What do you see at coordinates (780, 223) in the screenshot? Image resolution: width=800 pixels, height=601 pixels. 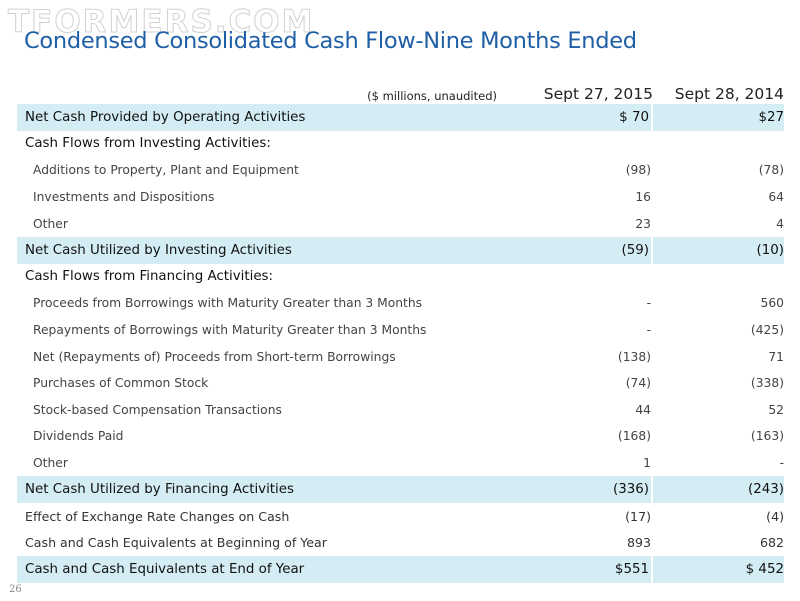 I see `value-2014: 4` at bounding box center [780, 223].